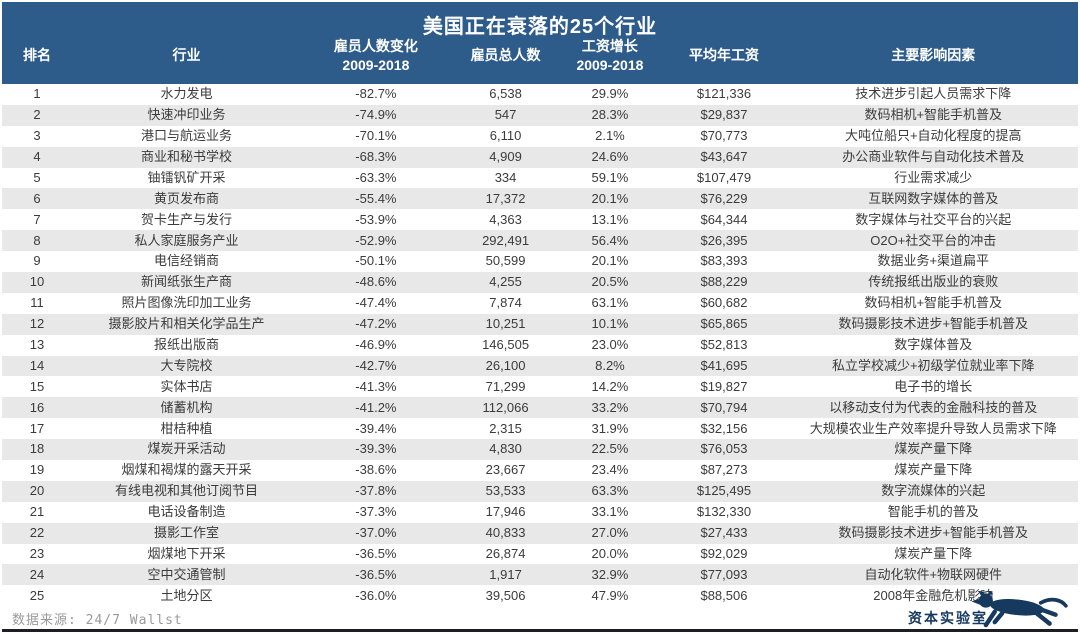  Describe the element at coordinates (505, 553) in the screenshot. I see `cell-total-employees: 26,874` at that location.